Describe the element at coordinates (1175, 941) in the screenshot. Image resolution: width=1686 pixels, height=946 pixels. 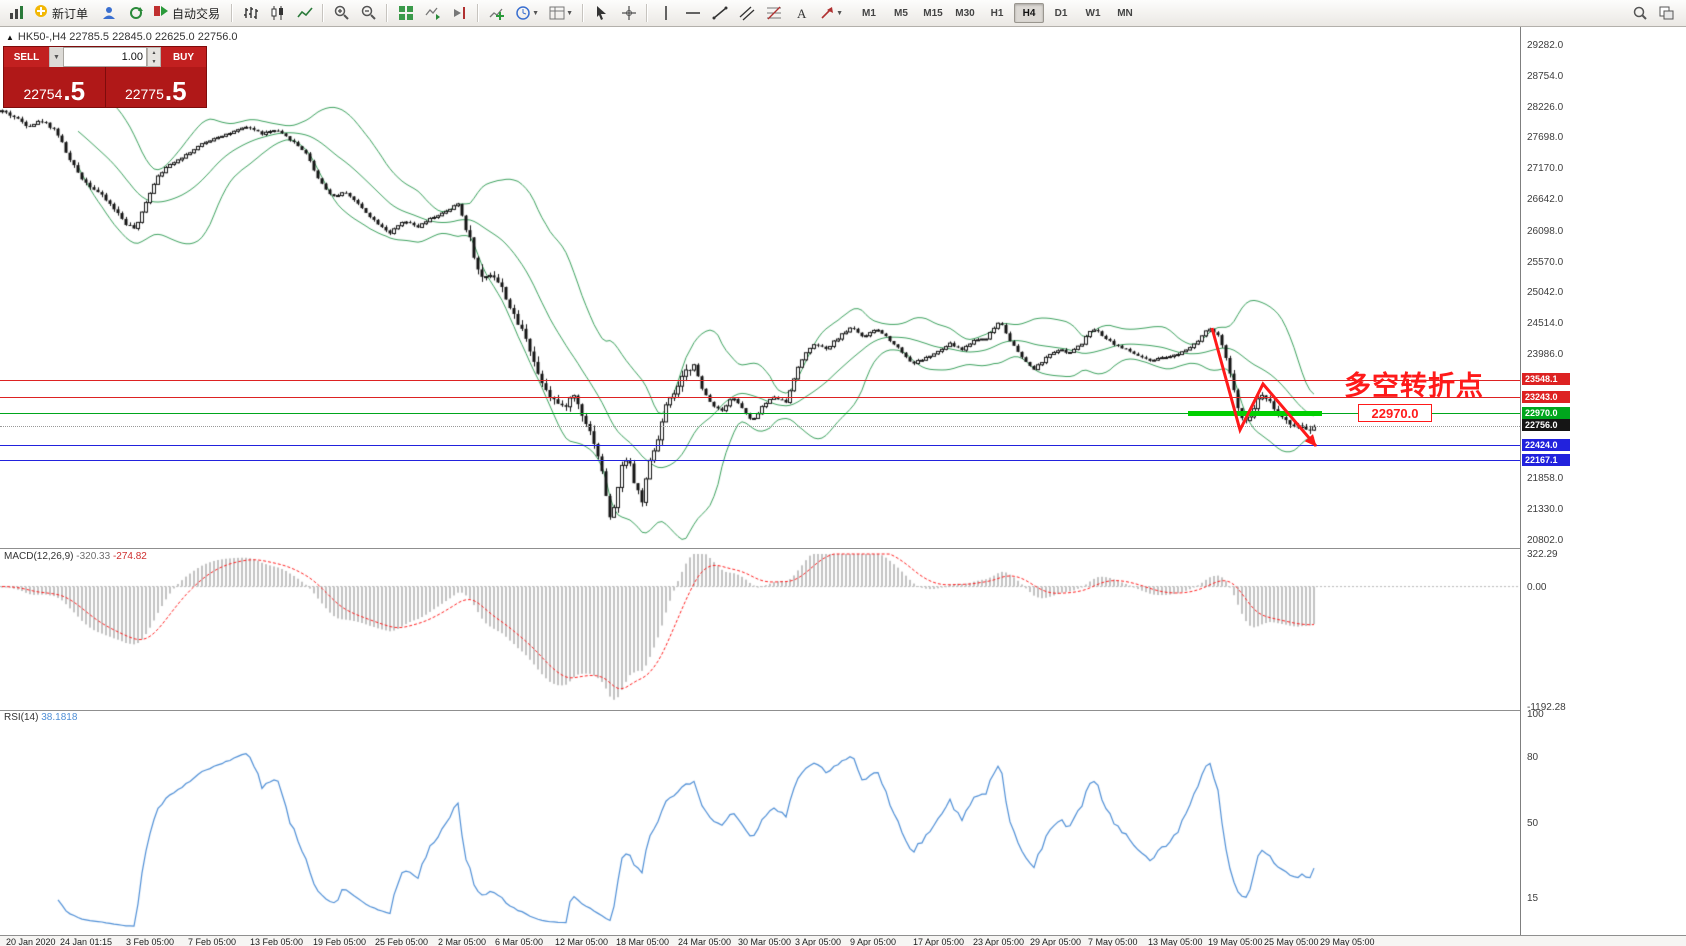
I see `time-axis-label: 13 May 05:00` at that location.